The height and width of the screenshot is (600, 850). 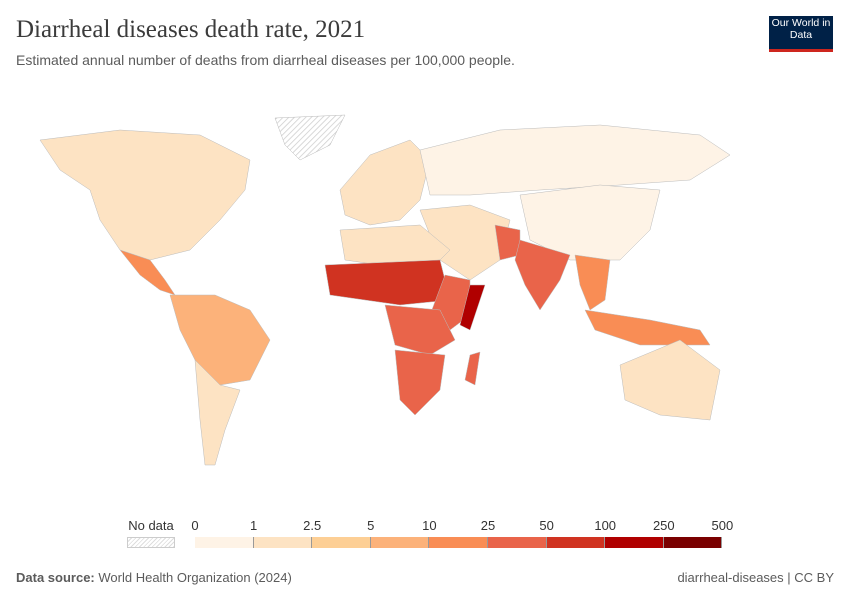 What do you see at coordinates (253, 525) in the screenshot?
I see `legend-tick: 1` at bounding box center [253, 525].